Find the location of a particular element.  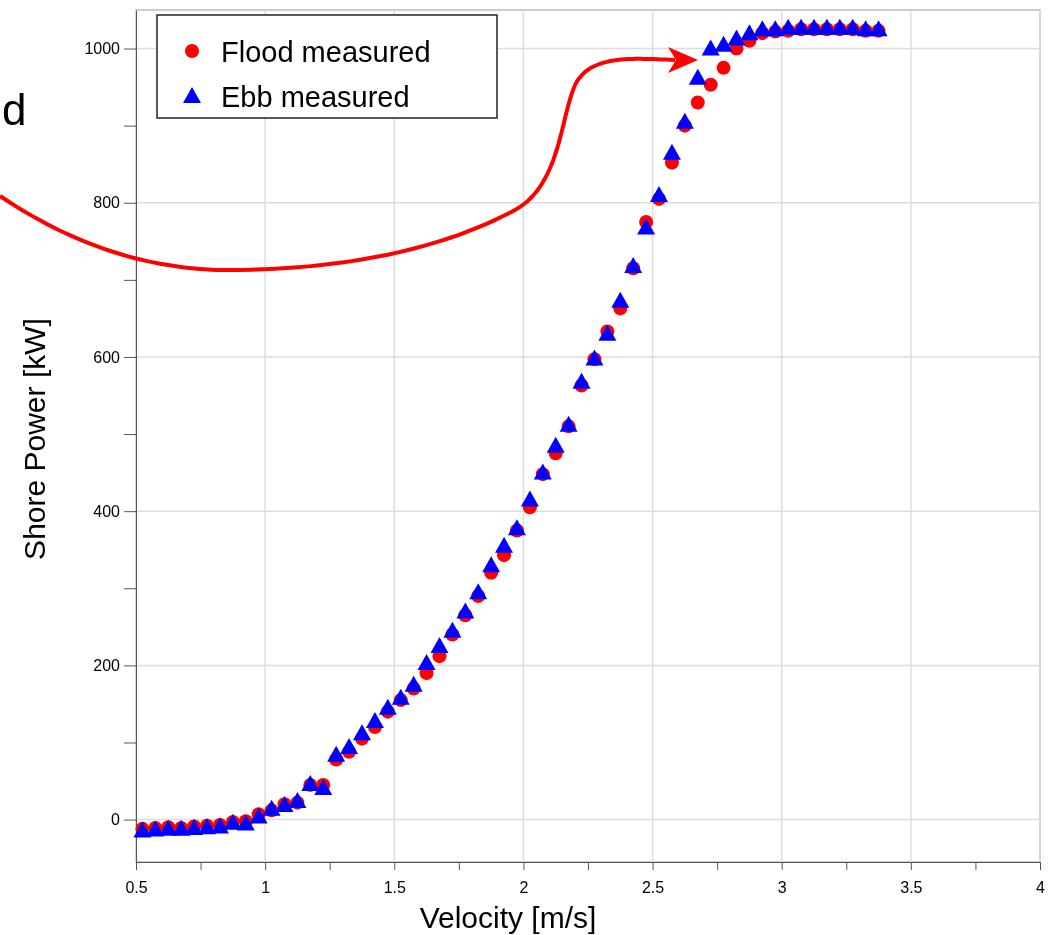

x-tick-label: 3.5 is located at coordinates (911, 888).